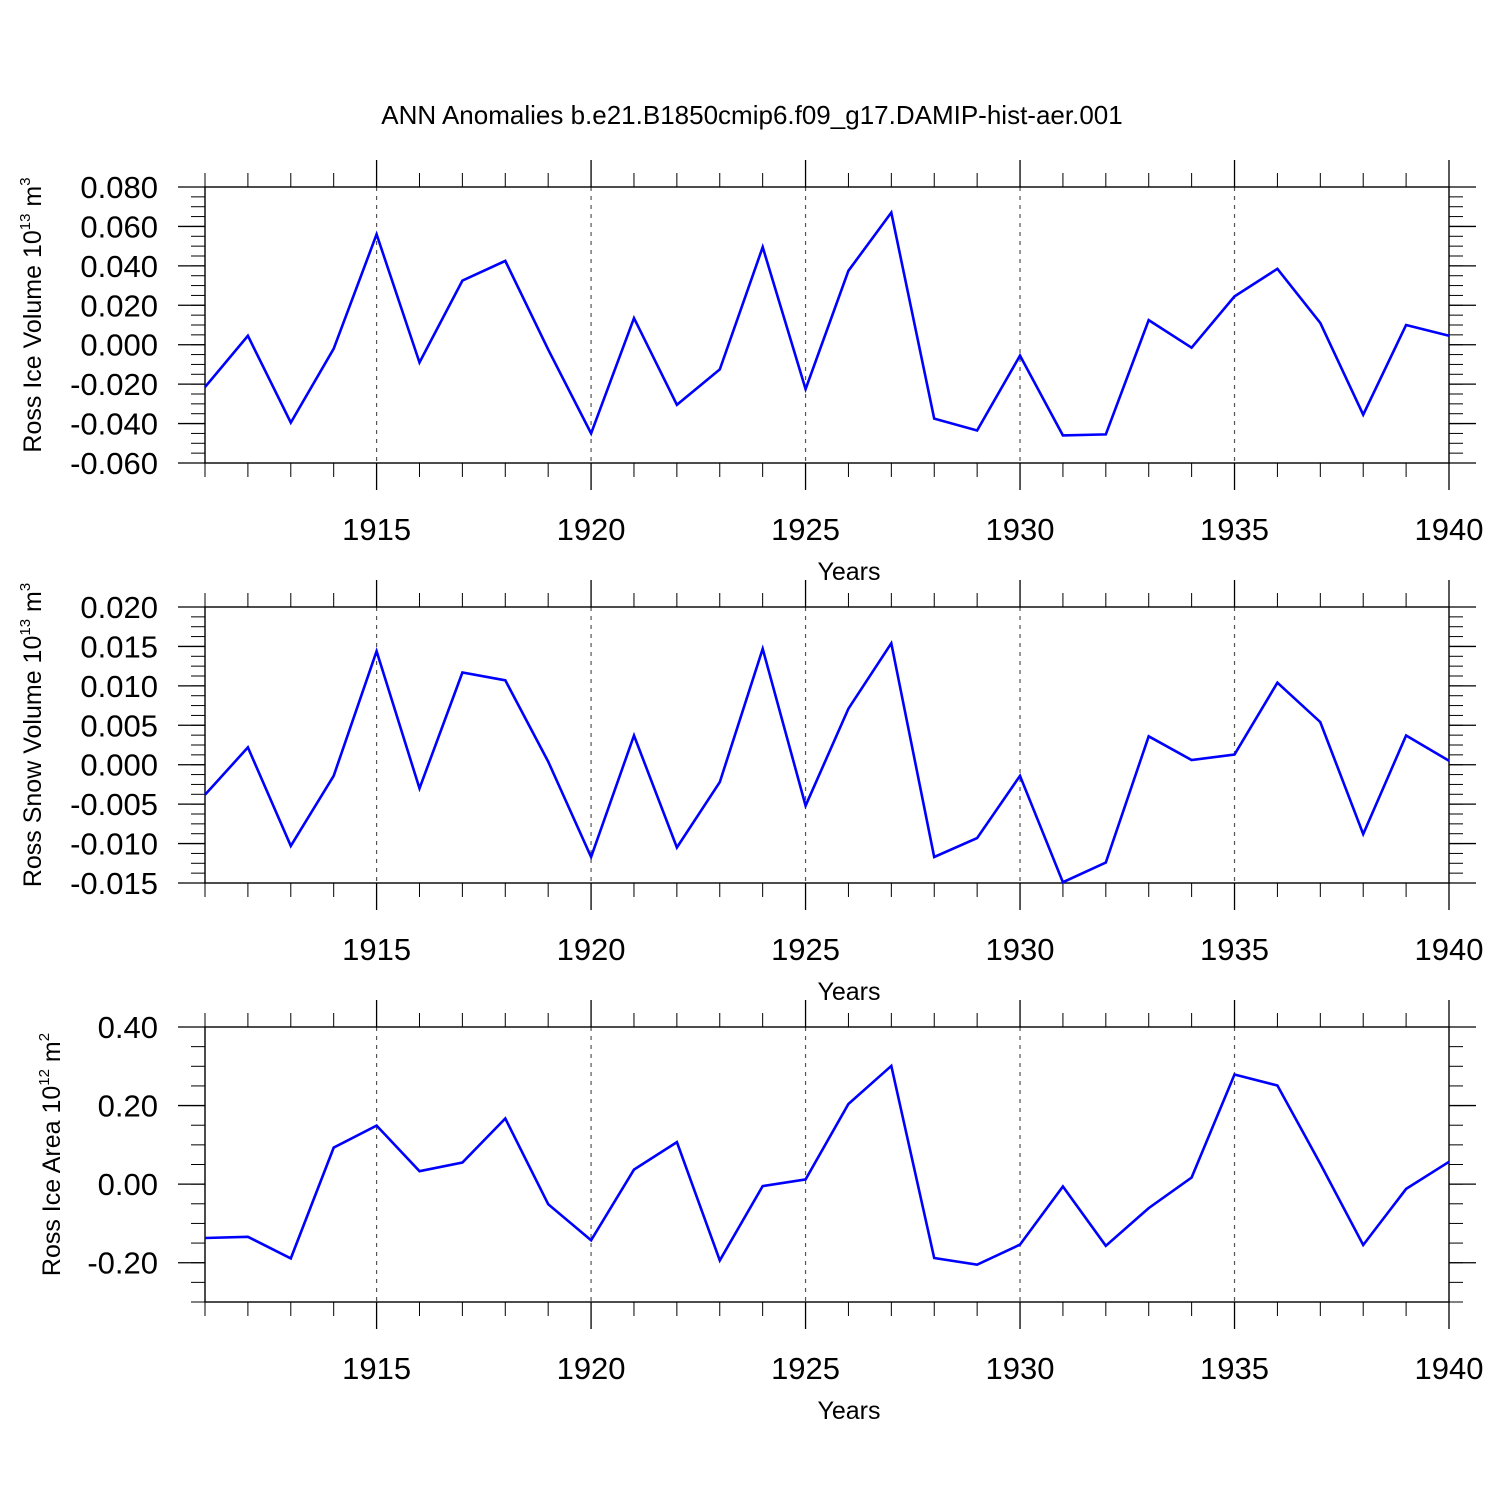 The height and width of the screenshot is (1500, 1500). I want to click on y-tick-label: 0.060, so click(119, 226).